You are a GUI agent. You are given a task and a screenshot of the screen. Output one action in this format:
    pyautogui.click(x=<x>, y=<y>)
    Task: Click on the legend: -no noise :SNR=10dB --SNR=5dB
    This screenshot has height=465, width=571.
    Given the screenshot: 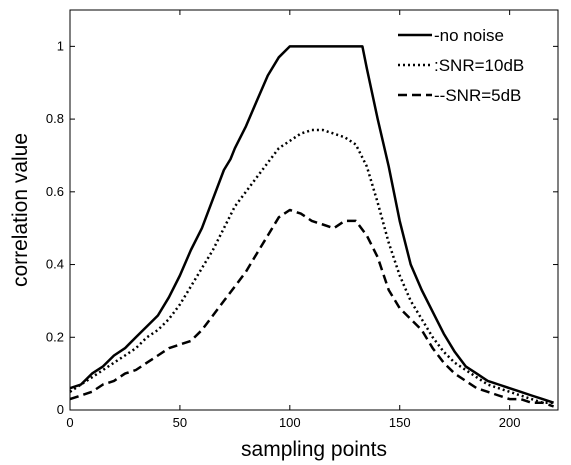 What is the action you would take?
    pyautogui.click(x=461, y=65)
    